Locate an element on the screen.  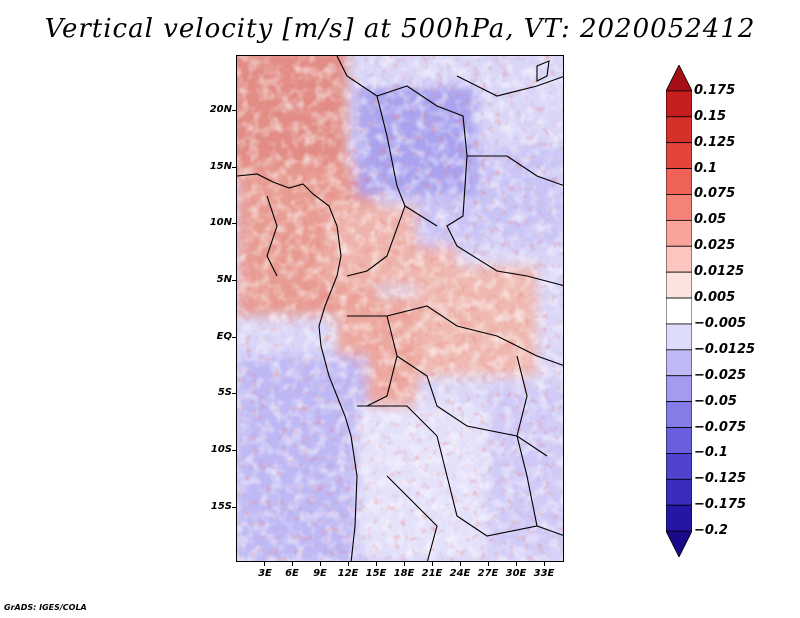
lon-label-15e: 15E is located at coordinates (376, 573).